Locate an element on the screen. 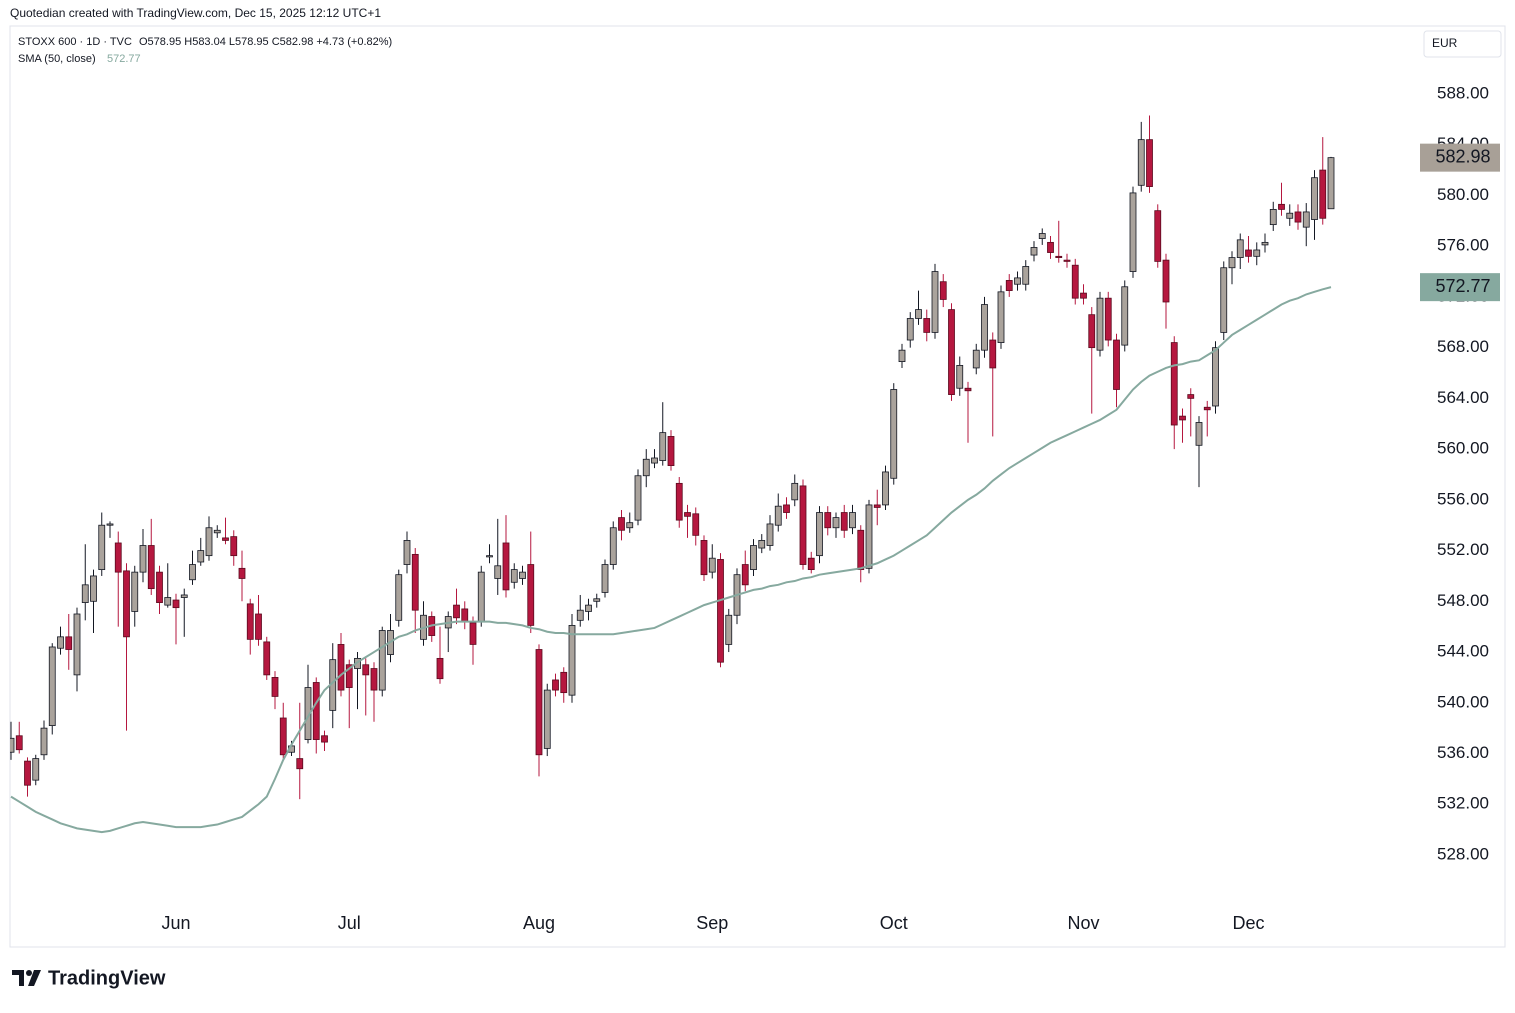 This screenshot has height=1013, width=1515. y-tick-label: 556.00 is located at coordinates (1463, 498).